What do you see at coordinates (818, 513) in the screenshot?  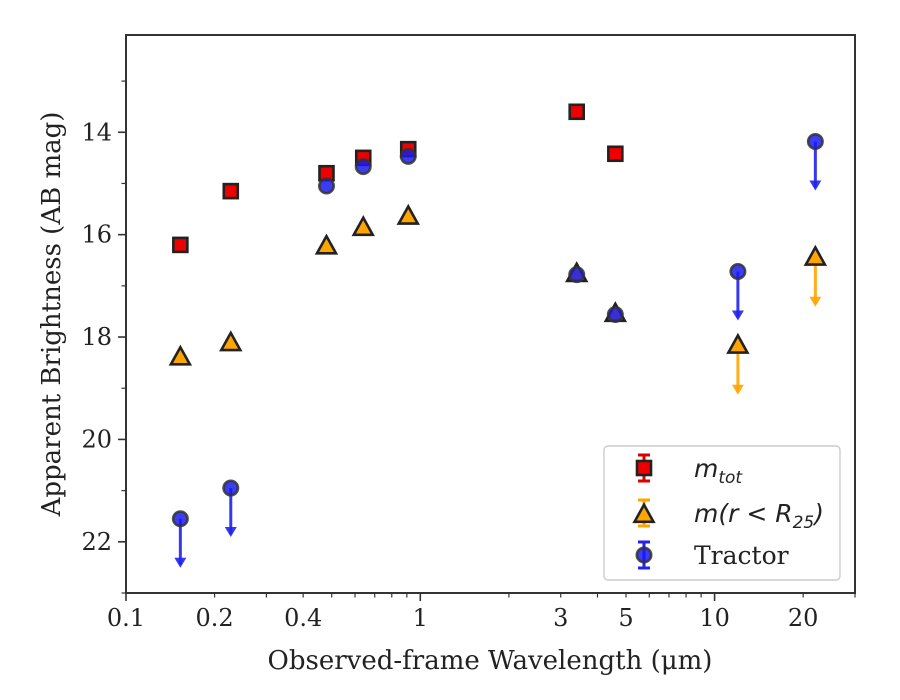 I see `legend-label-close: )` at bounding box center [818, 513].